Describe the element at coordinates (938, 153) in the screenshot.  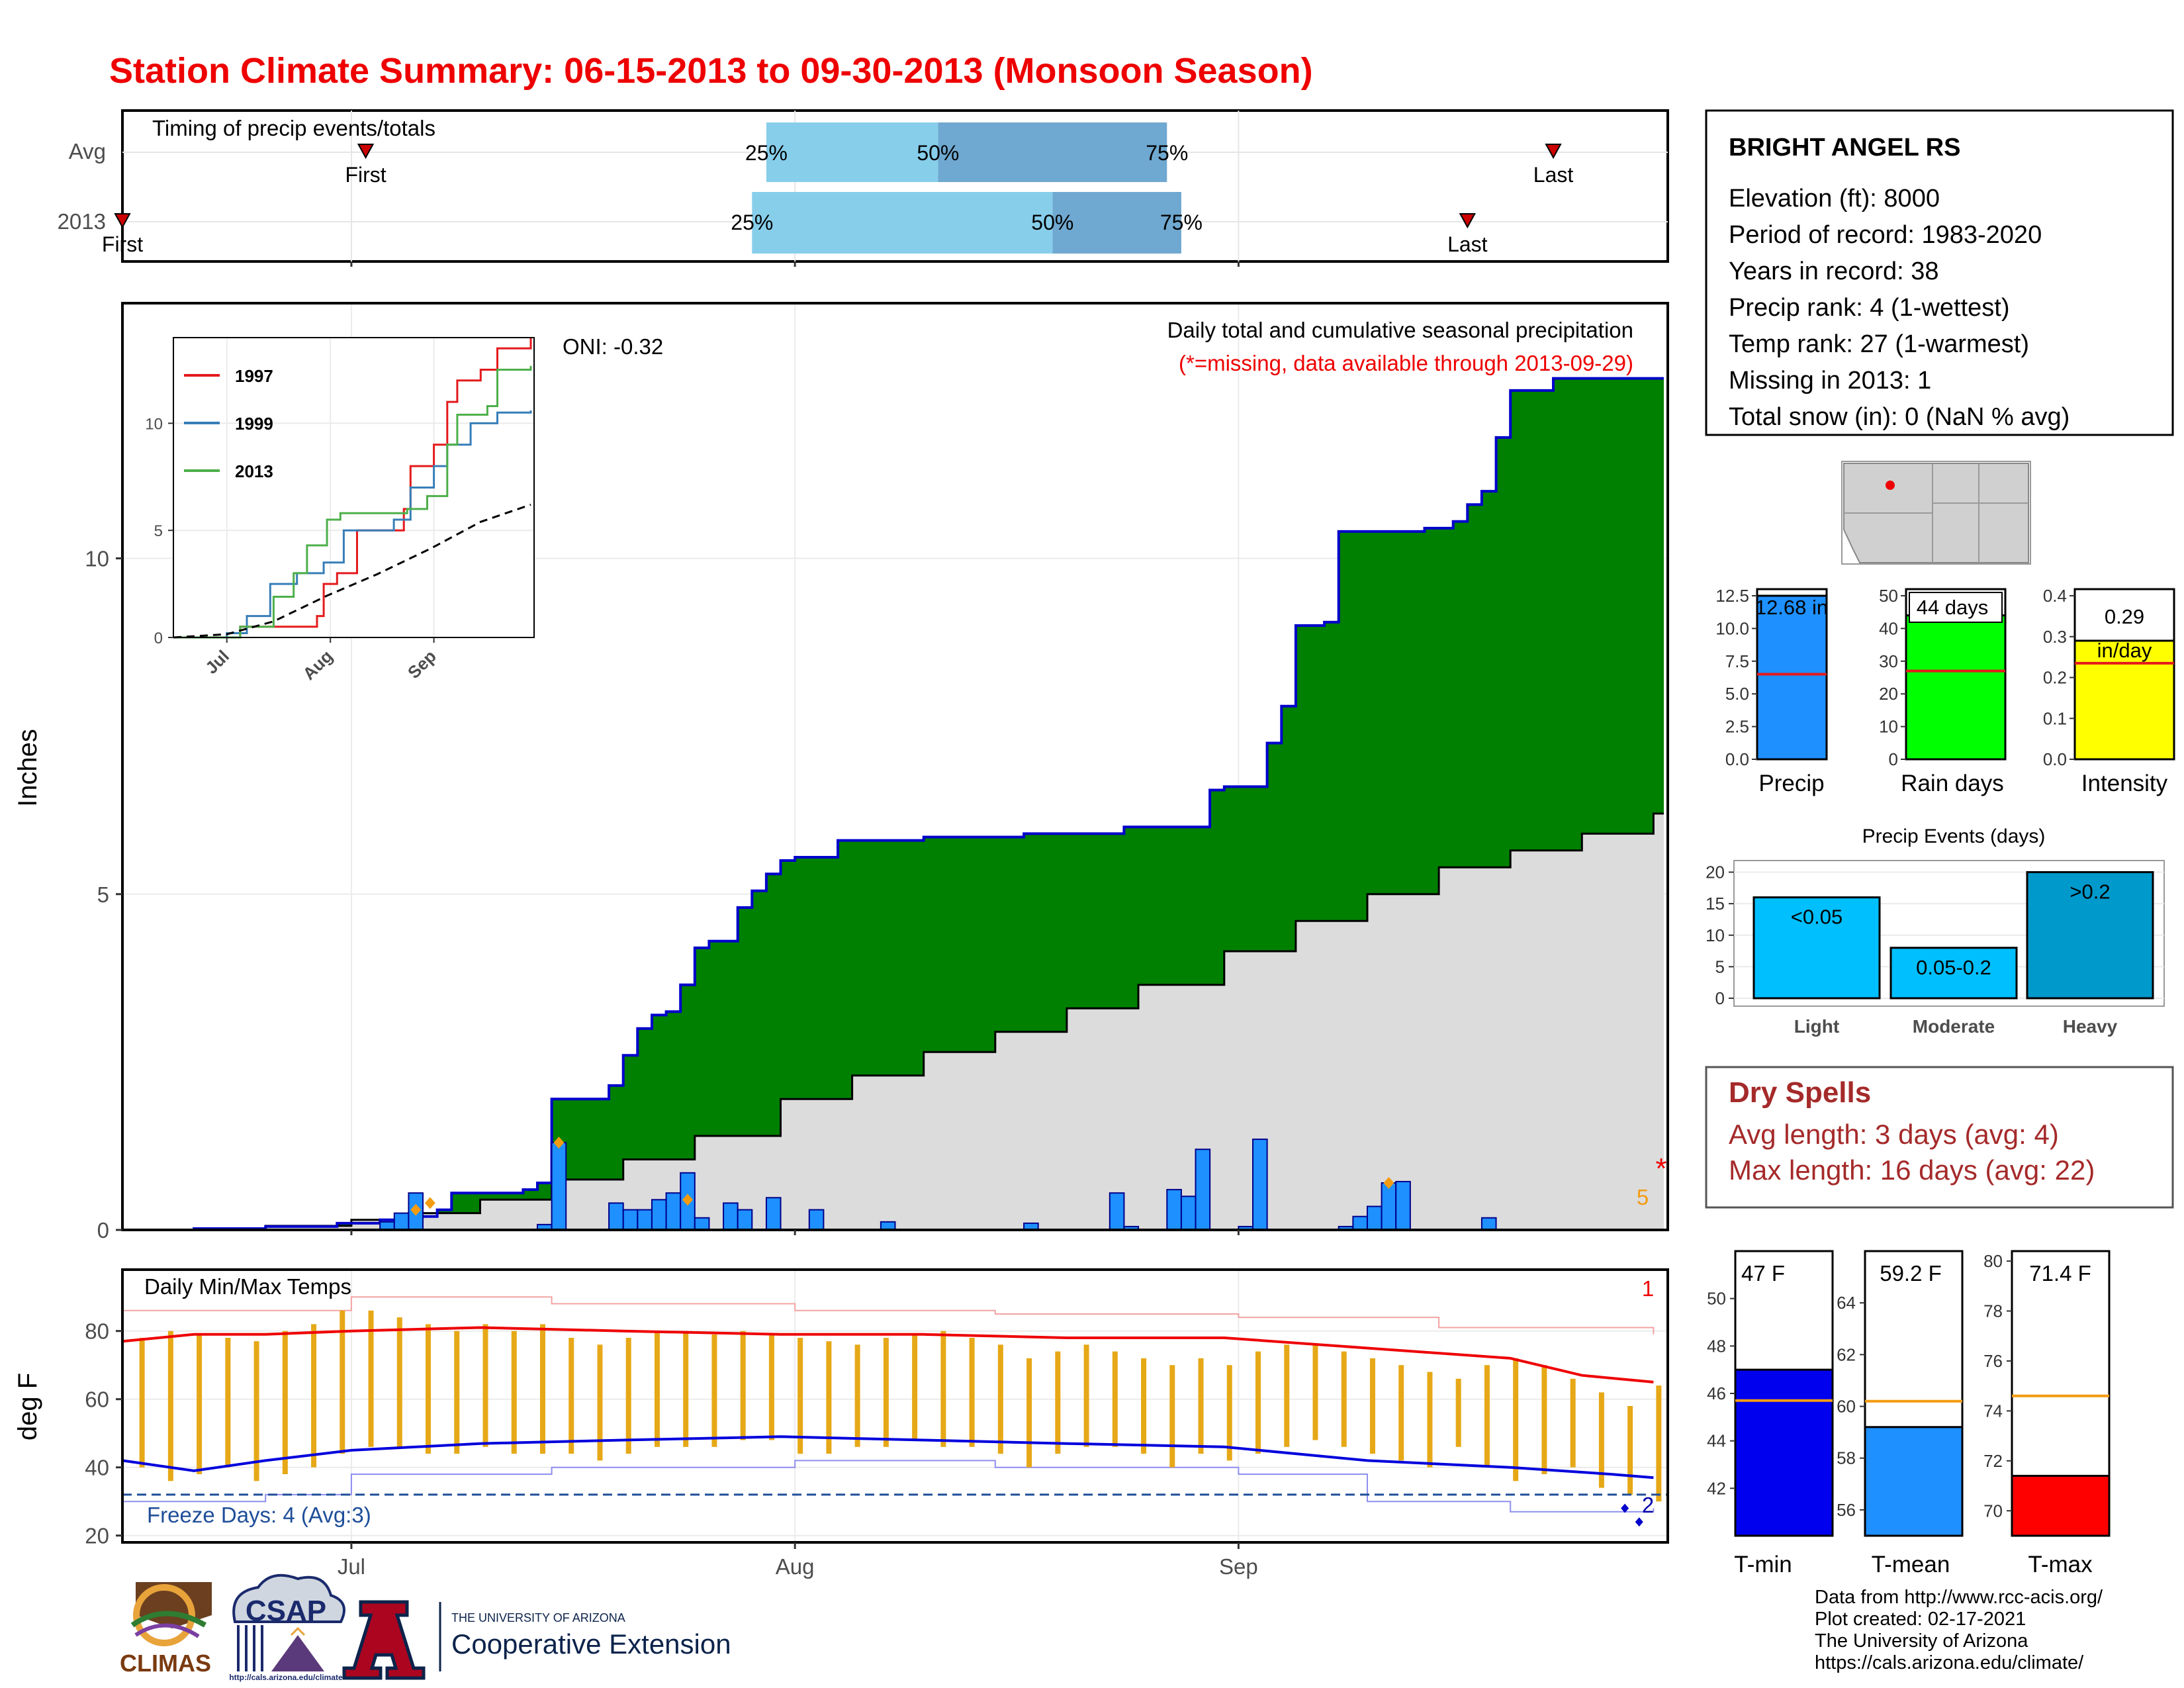
I see `timing-avg-p50-label: 50%` at that location.